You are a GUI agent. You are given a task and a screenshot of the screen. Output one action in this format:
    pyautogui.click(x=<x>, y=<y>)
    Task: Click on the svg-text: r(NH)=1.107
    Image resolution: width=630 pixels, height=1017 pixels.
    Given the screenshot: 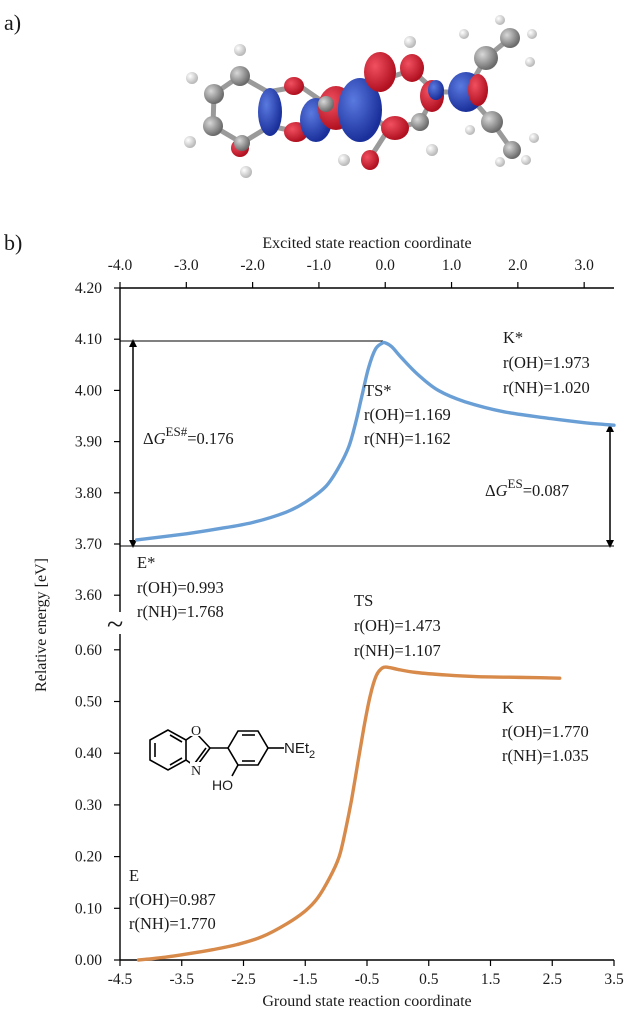 What is the action you would take?
    pyautogui.click(x=397, y=650)
    